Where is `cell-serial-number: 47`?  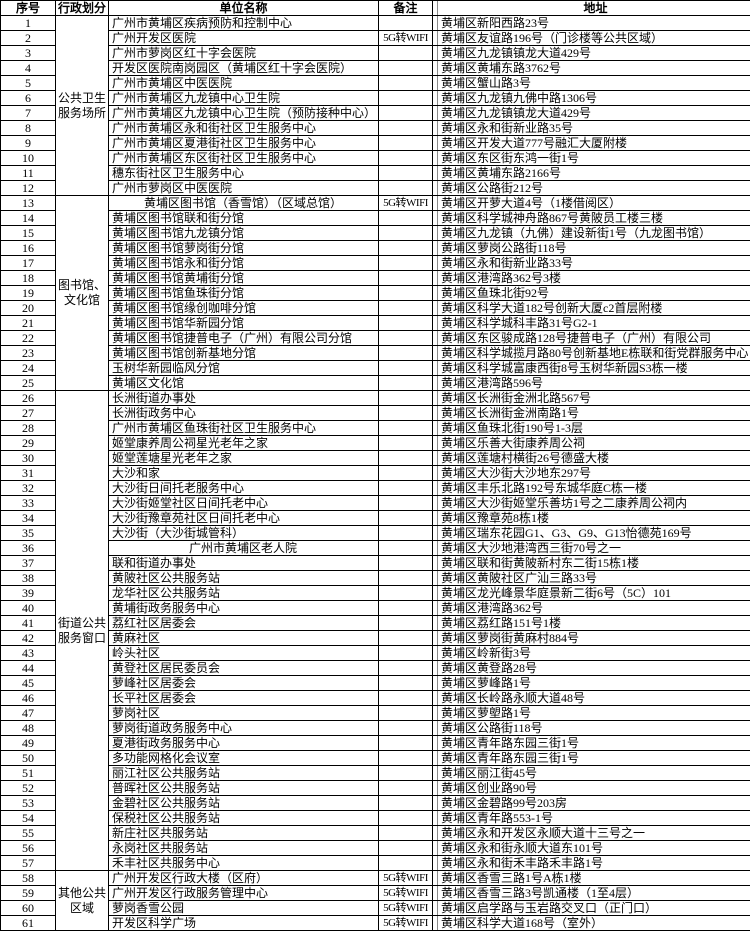 cell-serial-number: 47 is located at coordinates (28, 713).